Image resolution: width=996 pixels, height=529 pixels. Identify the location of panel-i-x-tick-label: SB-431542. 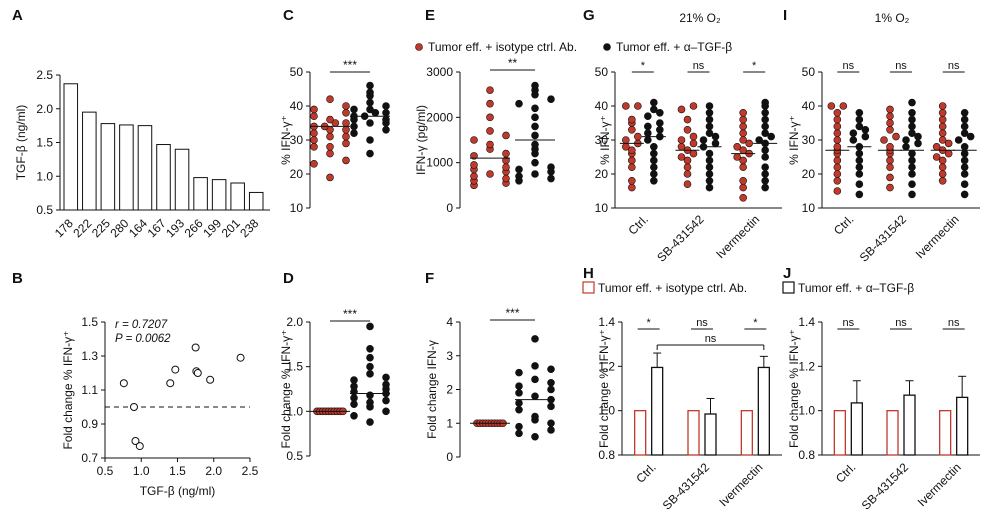
(883, 238).